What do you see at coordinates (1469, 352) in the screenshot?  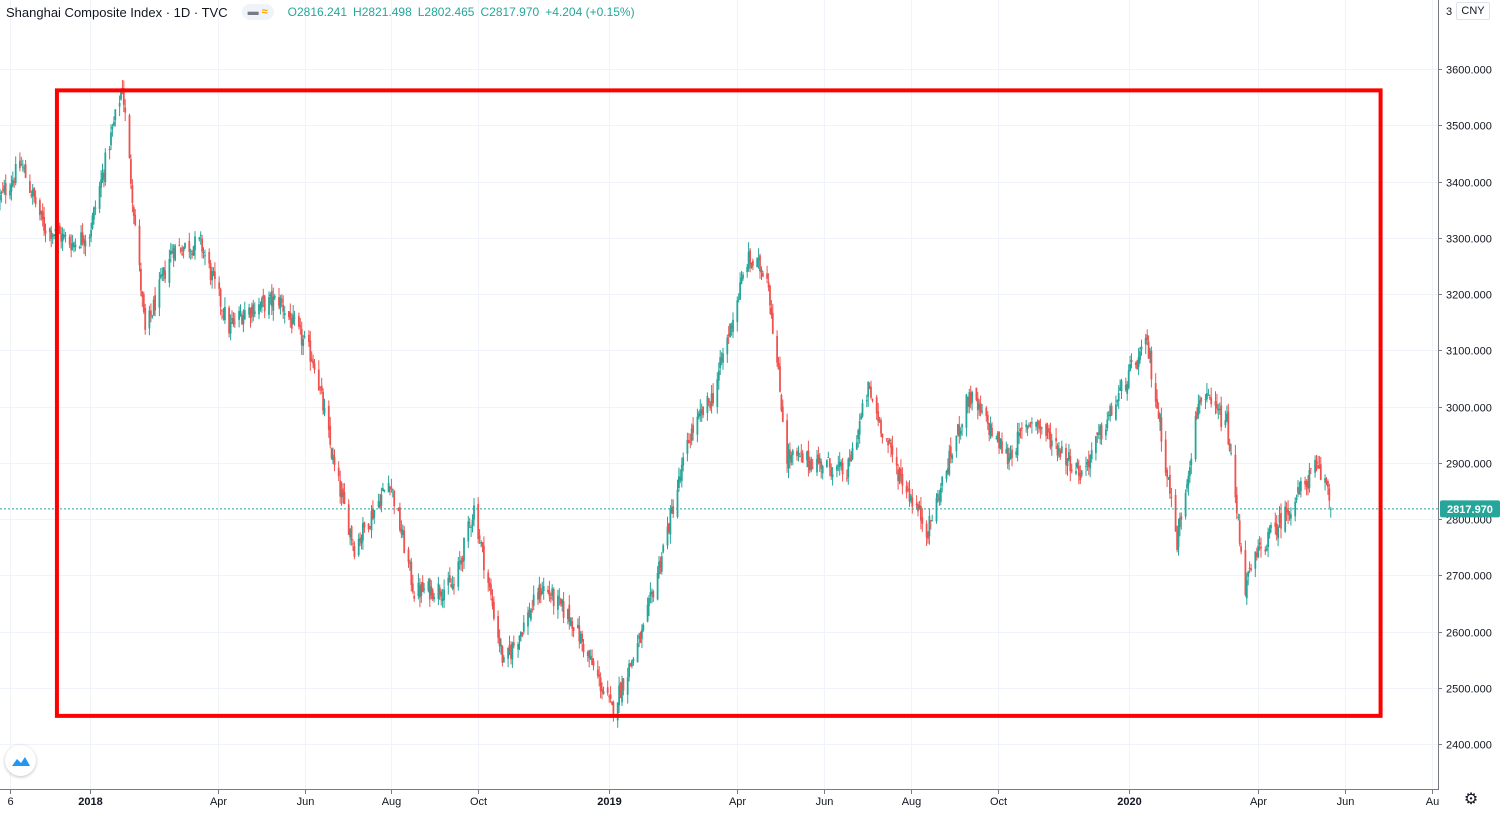 I see `price-tick-label: 3100.000` at bounding box center [1469, 352].